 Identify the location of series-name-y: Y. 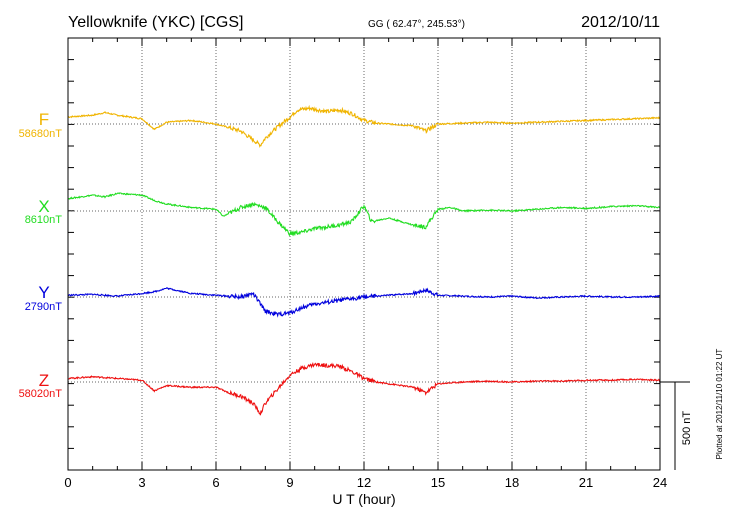
(43, 292).